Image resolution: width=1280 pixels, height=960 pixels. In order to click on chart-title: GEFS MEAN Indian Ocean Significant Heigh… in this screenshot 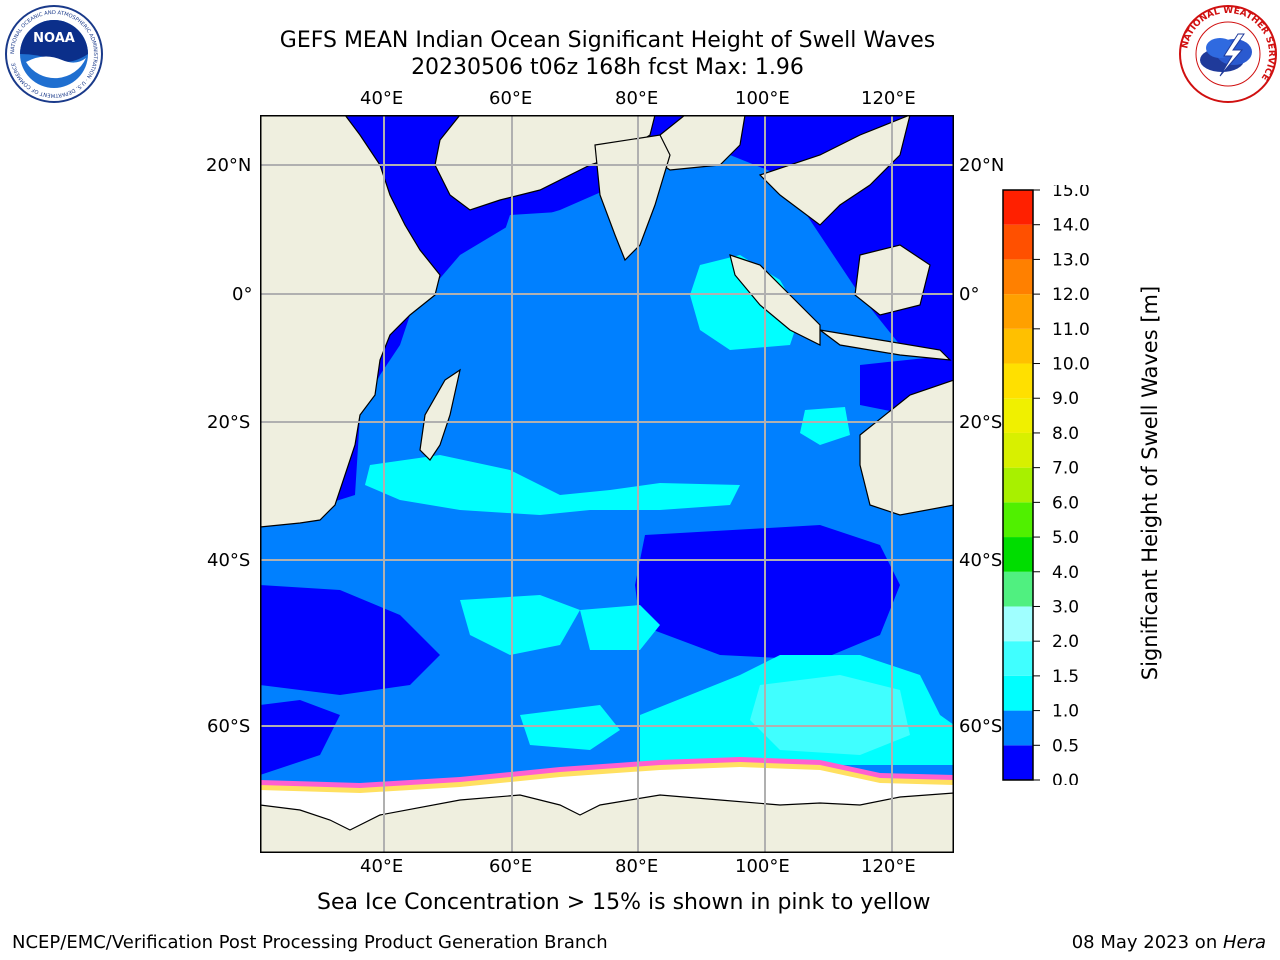, I will do `click(607, 40)`.